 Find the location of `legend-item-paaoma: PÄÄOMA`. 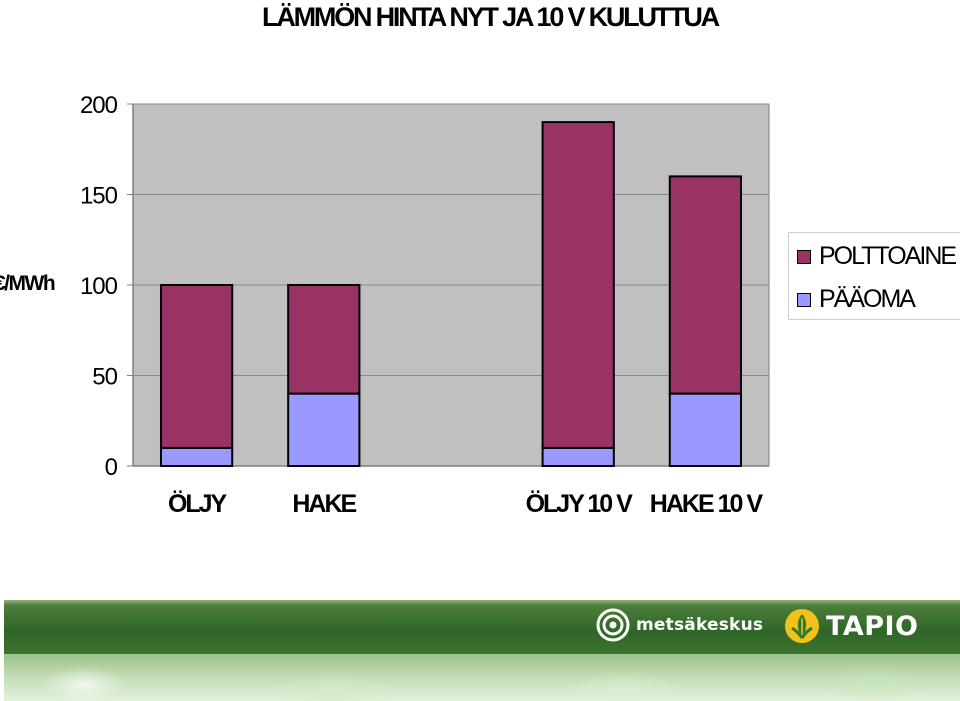

legend-item-paaoma: PÄÄOMA is located at coordinates (856, 299).